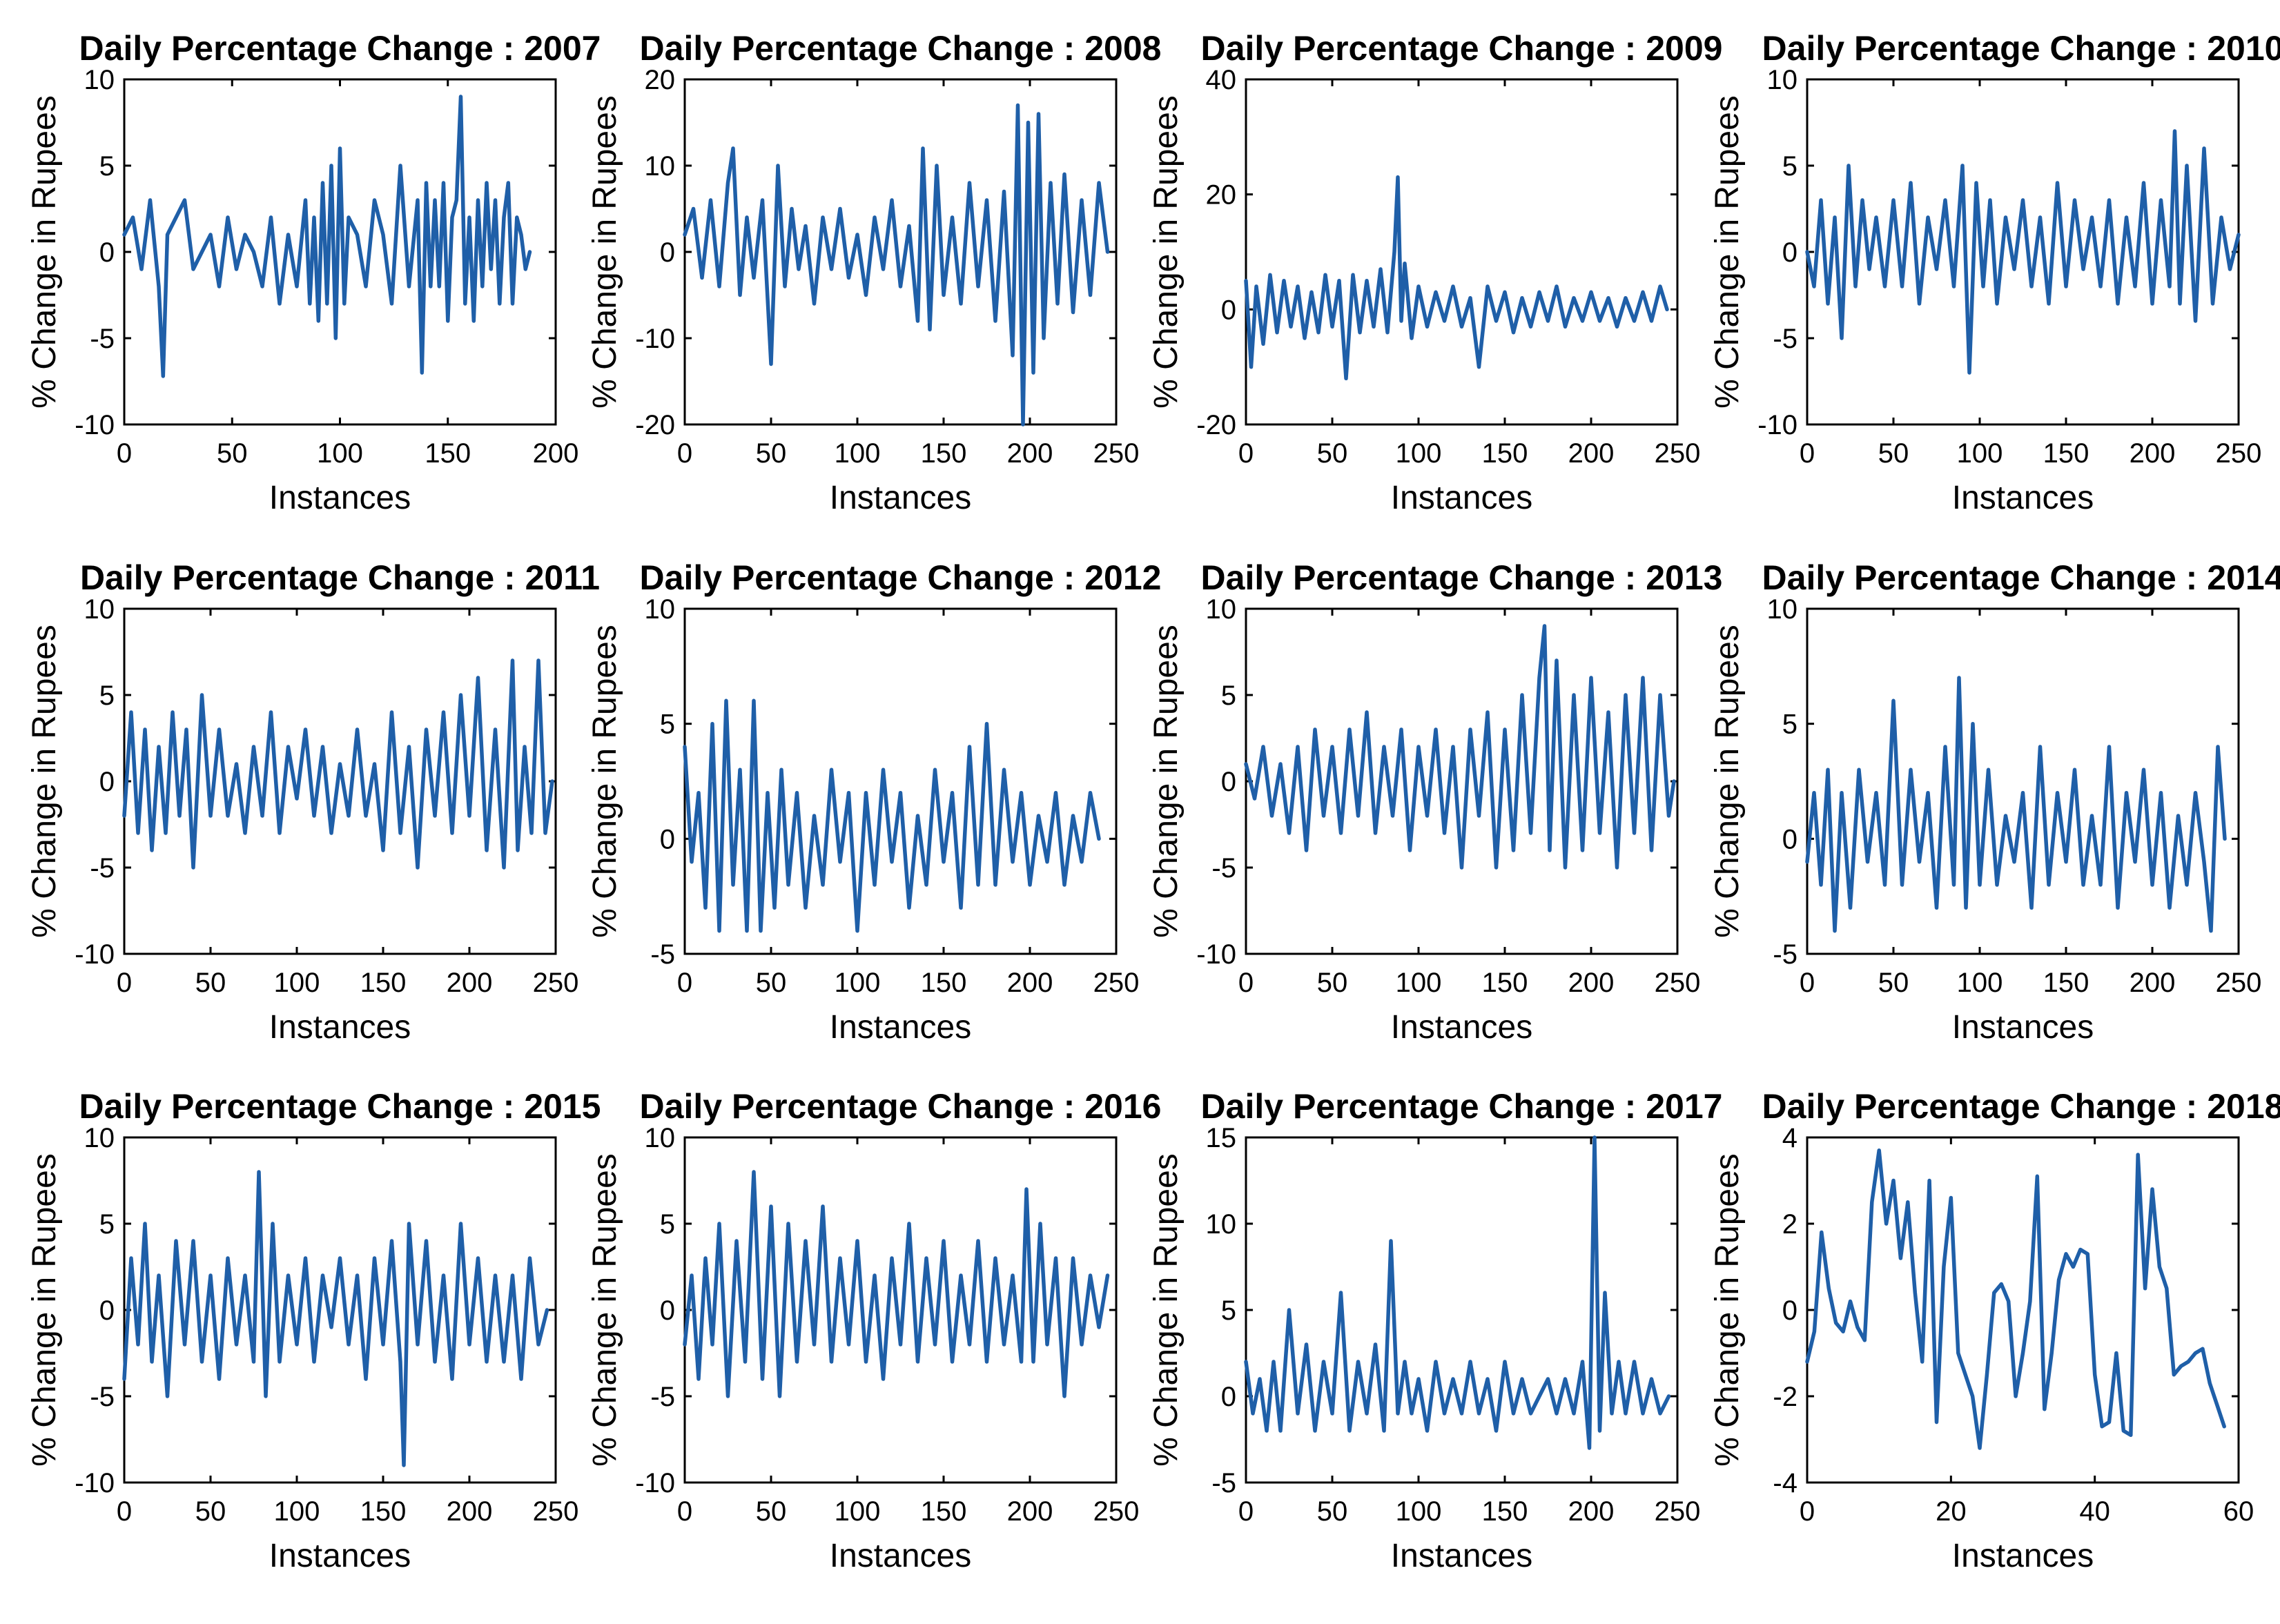 The height and width of the screenshot is (1624, 2280). I want to click on y-tick-label: -2, so click(1785, 1397).